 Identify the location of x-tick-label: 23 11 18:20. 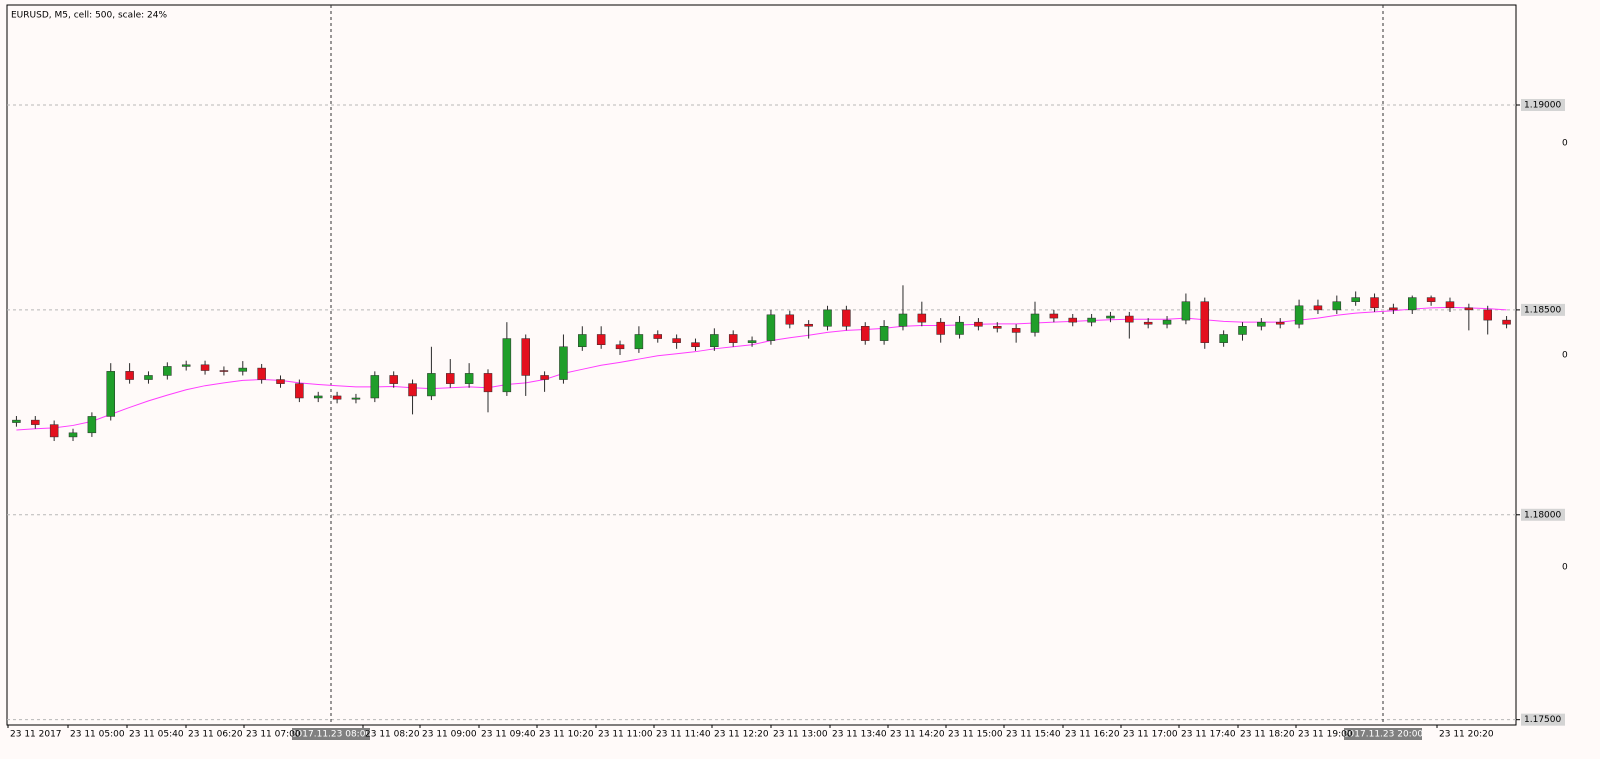
(1267, 735).